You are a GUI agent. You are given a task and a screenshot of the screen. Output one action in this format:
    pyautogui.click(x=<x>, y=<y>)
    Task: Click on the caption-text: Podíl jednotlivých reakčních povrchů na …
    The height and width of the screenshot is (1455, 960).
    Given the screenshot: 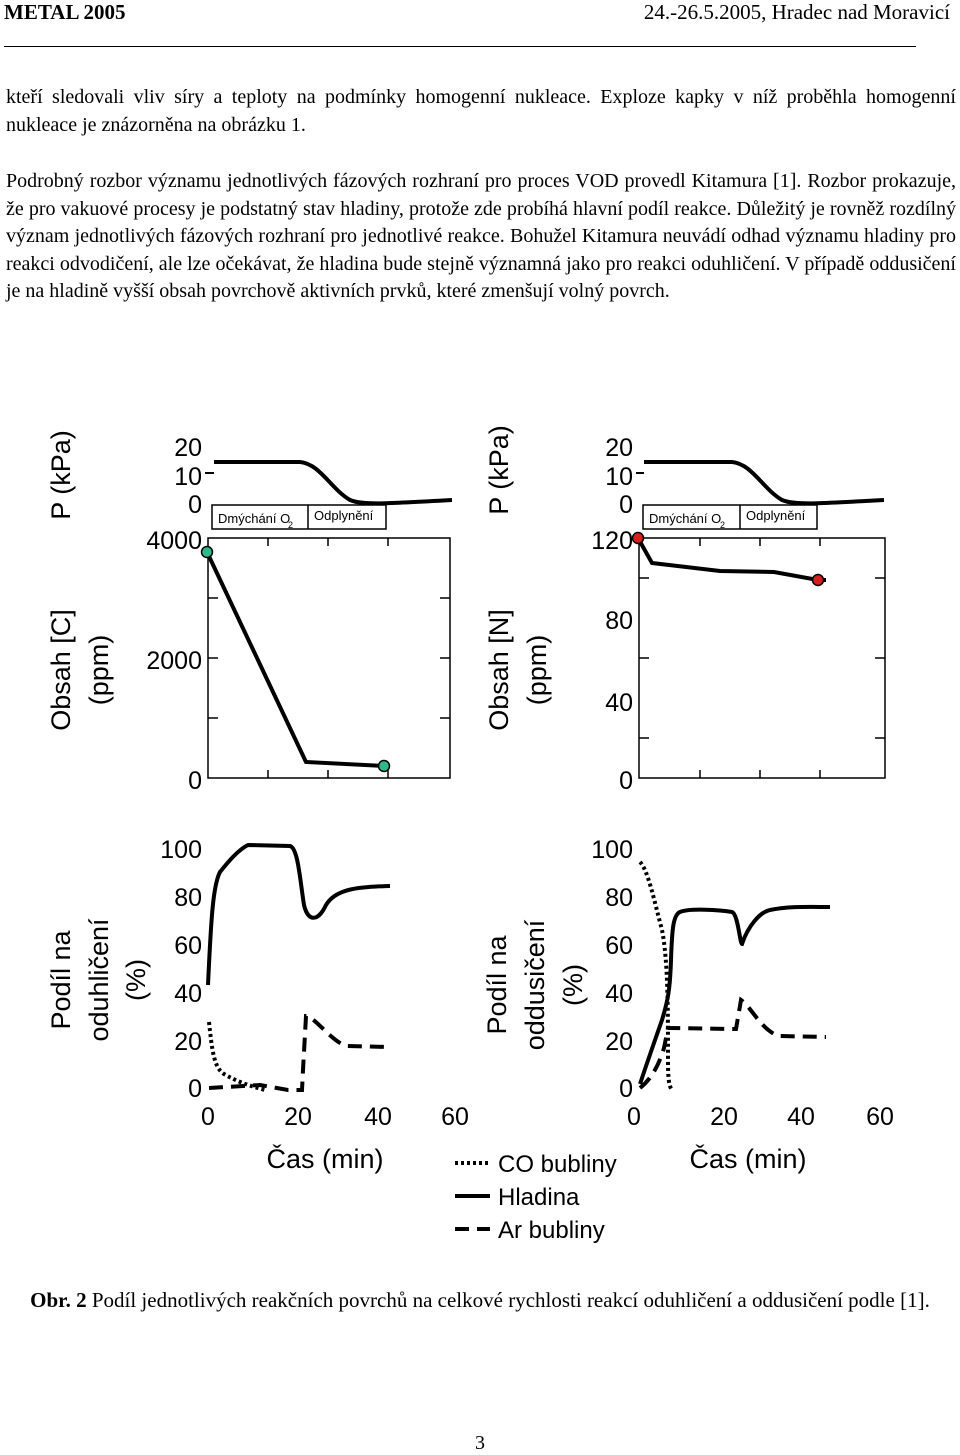 What is the action you would take?
    pyautogui.click(x=508, y=1300)
    